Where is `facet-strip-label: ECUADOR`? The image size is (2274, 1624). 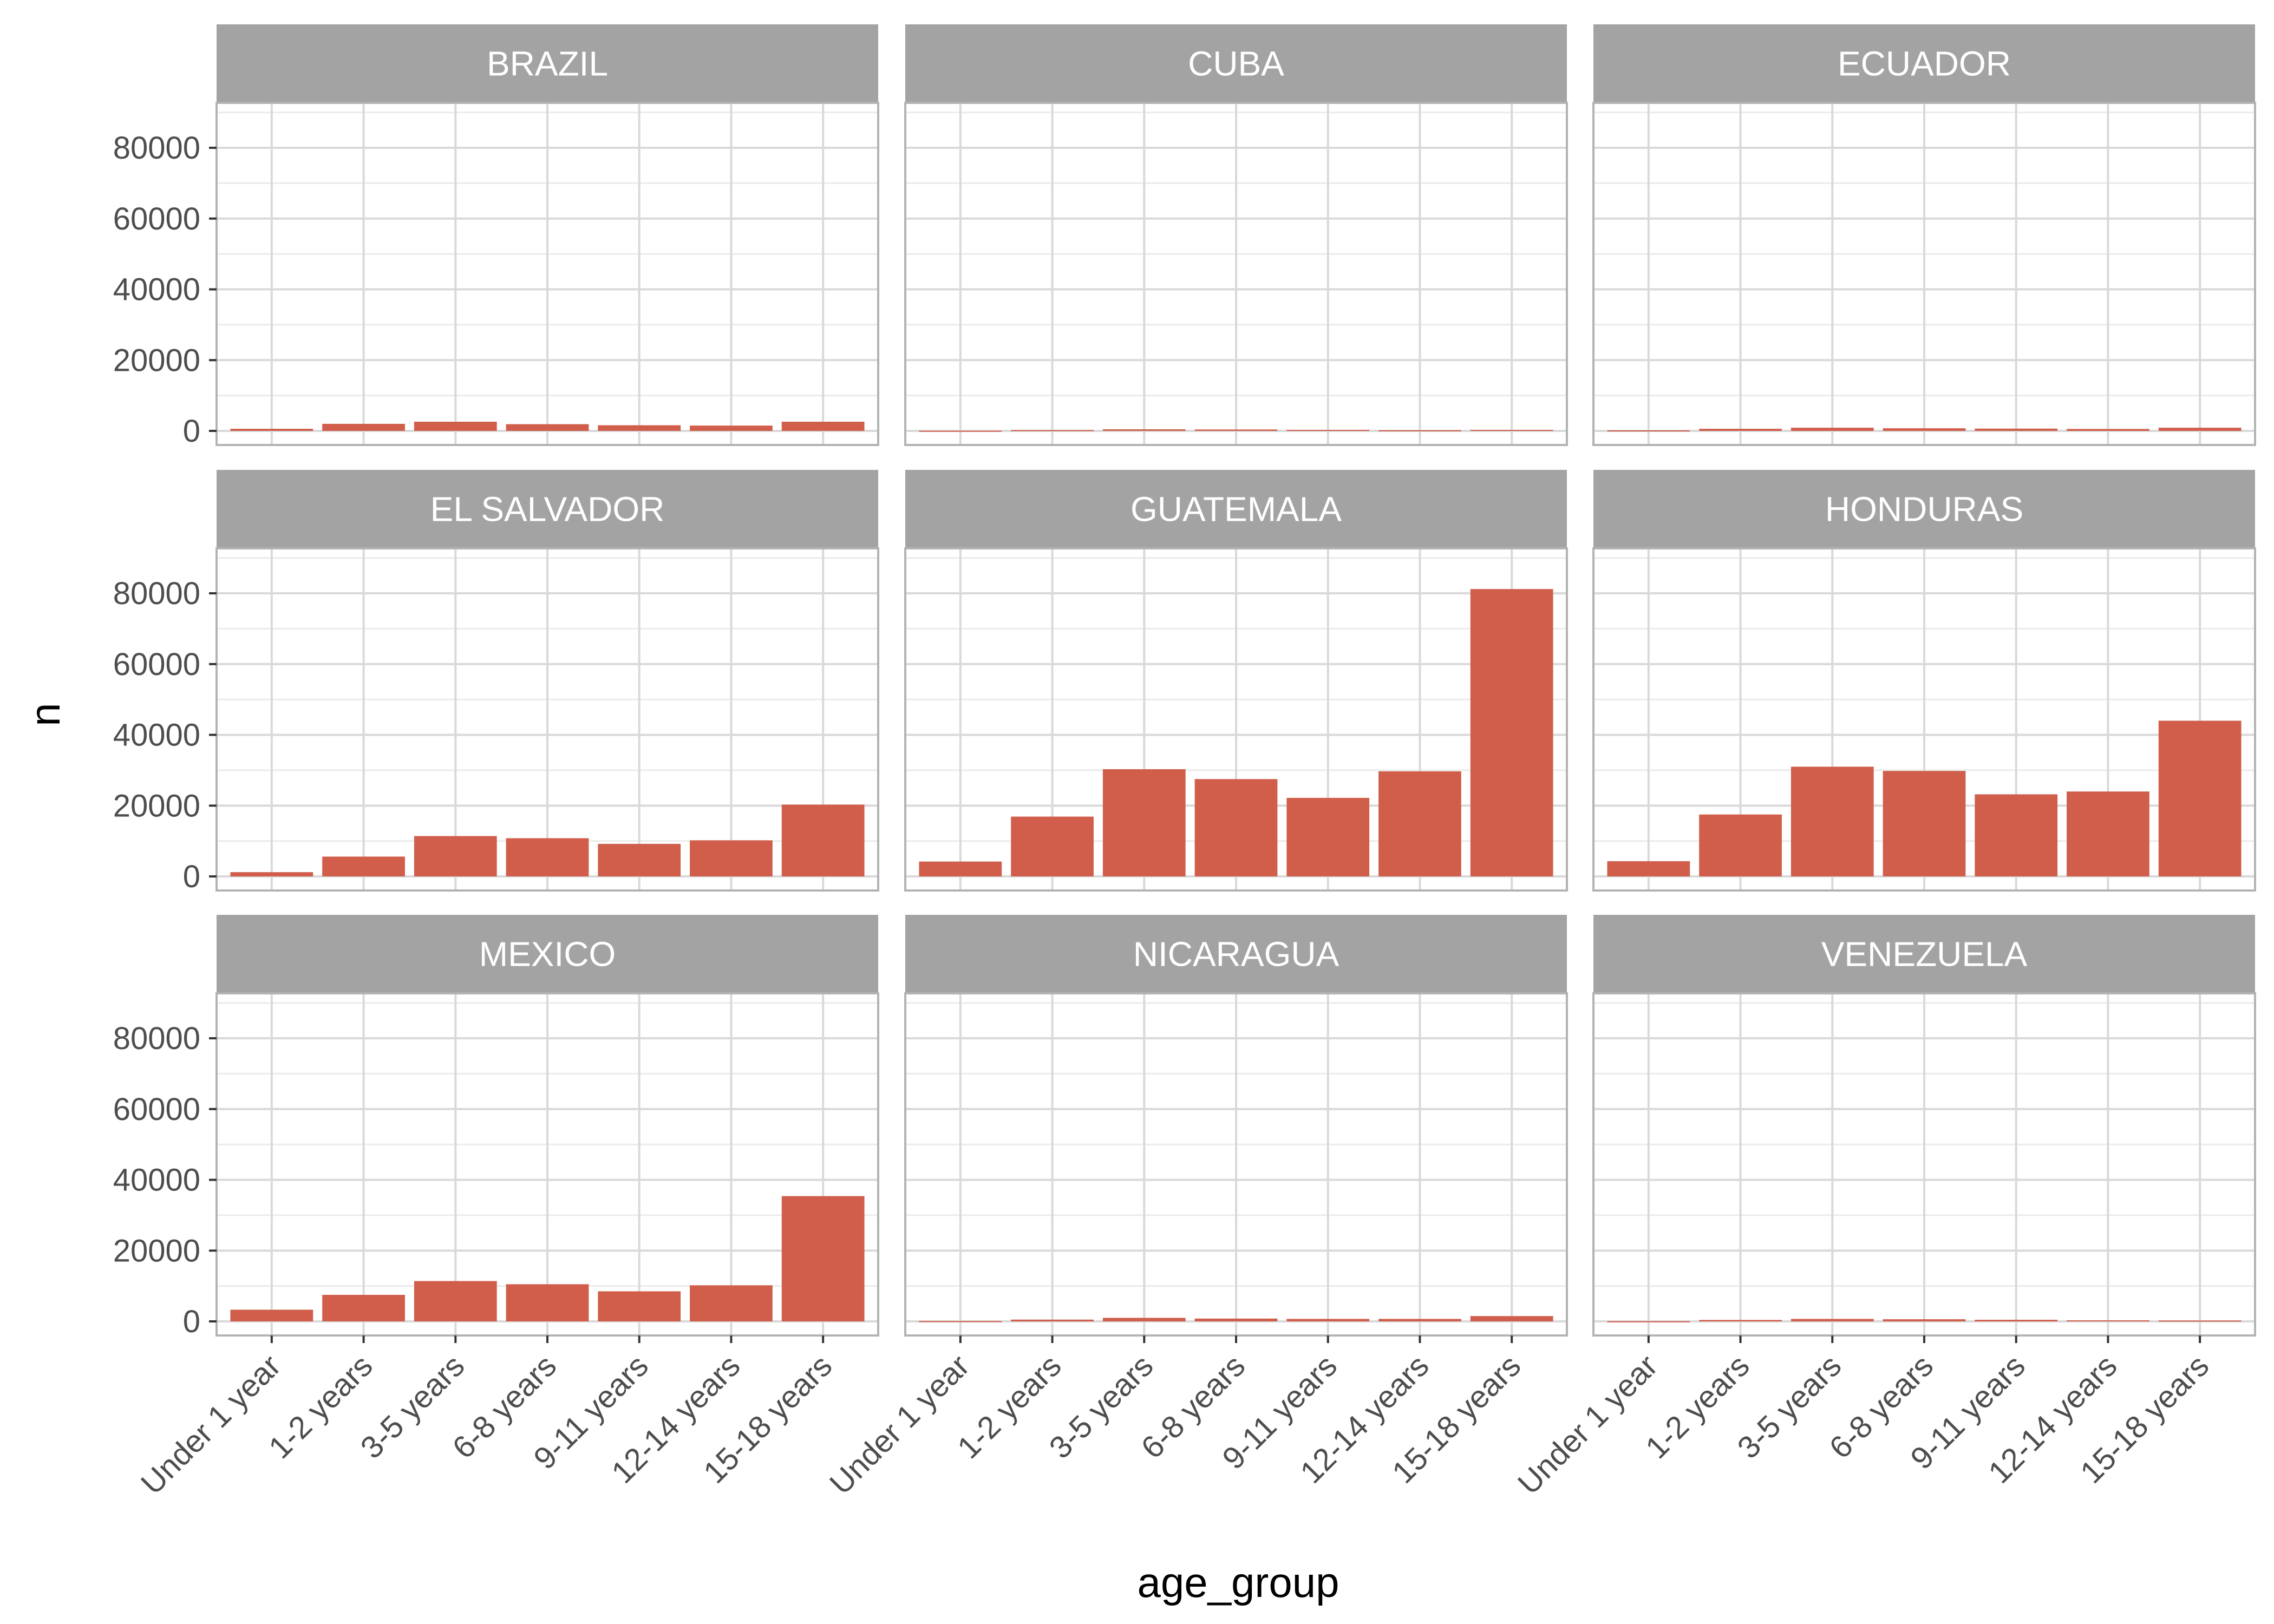
facet-strip-label: ECUADOR is located at coordinates (1925, 64).